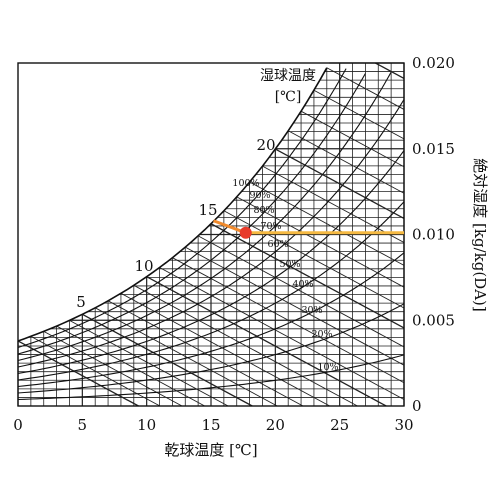 This screenshot has height=500, width=500. What do you see at coordinates (207, 210) in the screenshot?
I see `wet-bulb-label: 15` at bounding box center [207, 210].